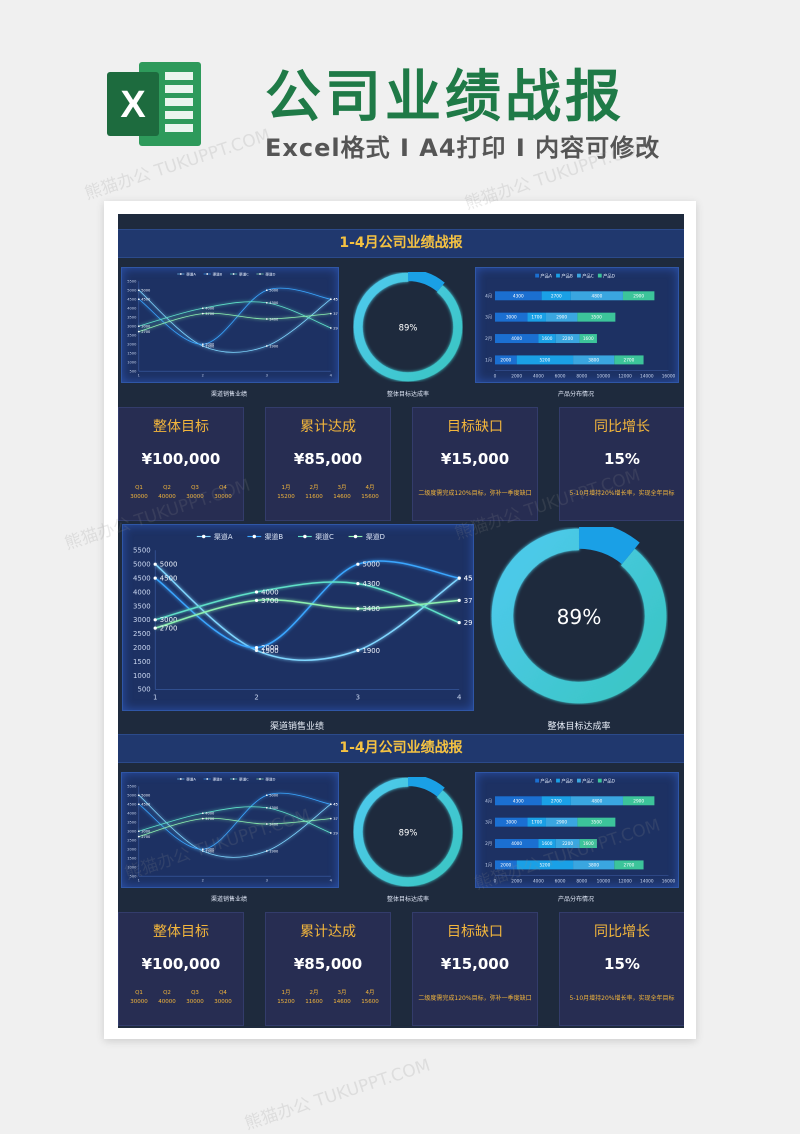 The image size is (800, 1134). Describe the element at coordinates (314, 493) in the screenshot. I see `kpi-breakdown-cell: 2月 11600` at that location.